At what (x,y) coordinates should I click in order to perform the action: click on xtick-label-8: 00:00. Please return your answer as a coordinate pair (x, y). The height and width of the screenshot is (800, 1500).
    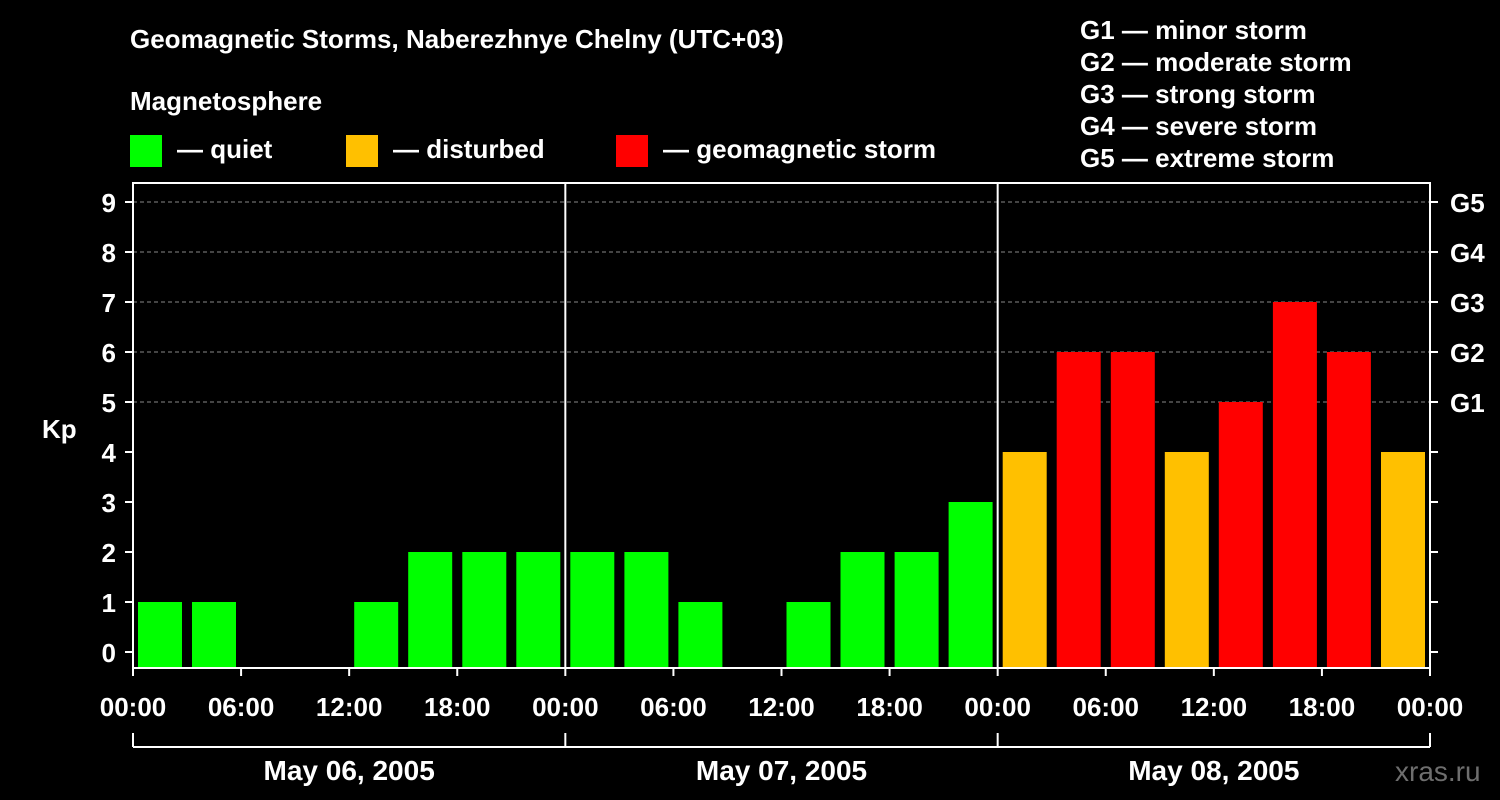
    Looking at the image, I should click on (997, 707).